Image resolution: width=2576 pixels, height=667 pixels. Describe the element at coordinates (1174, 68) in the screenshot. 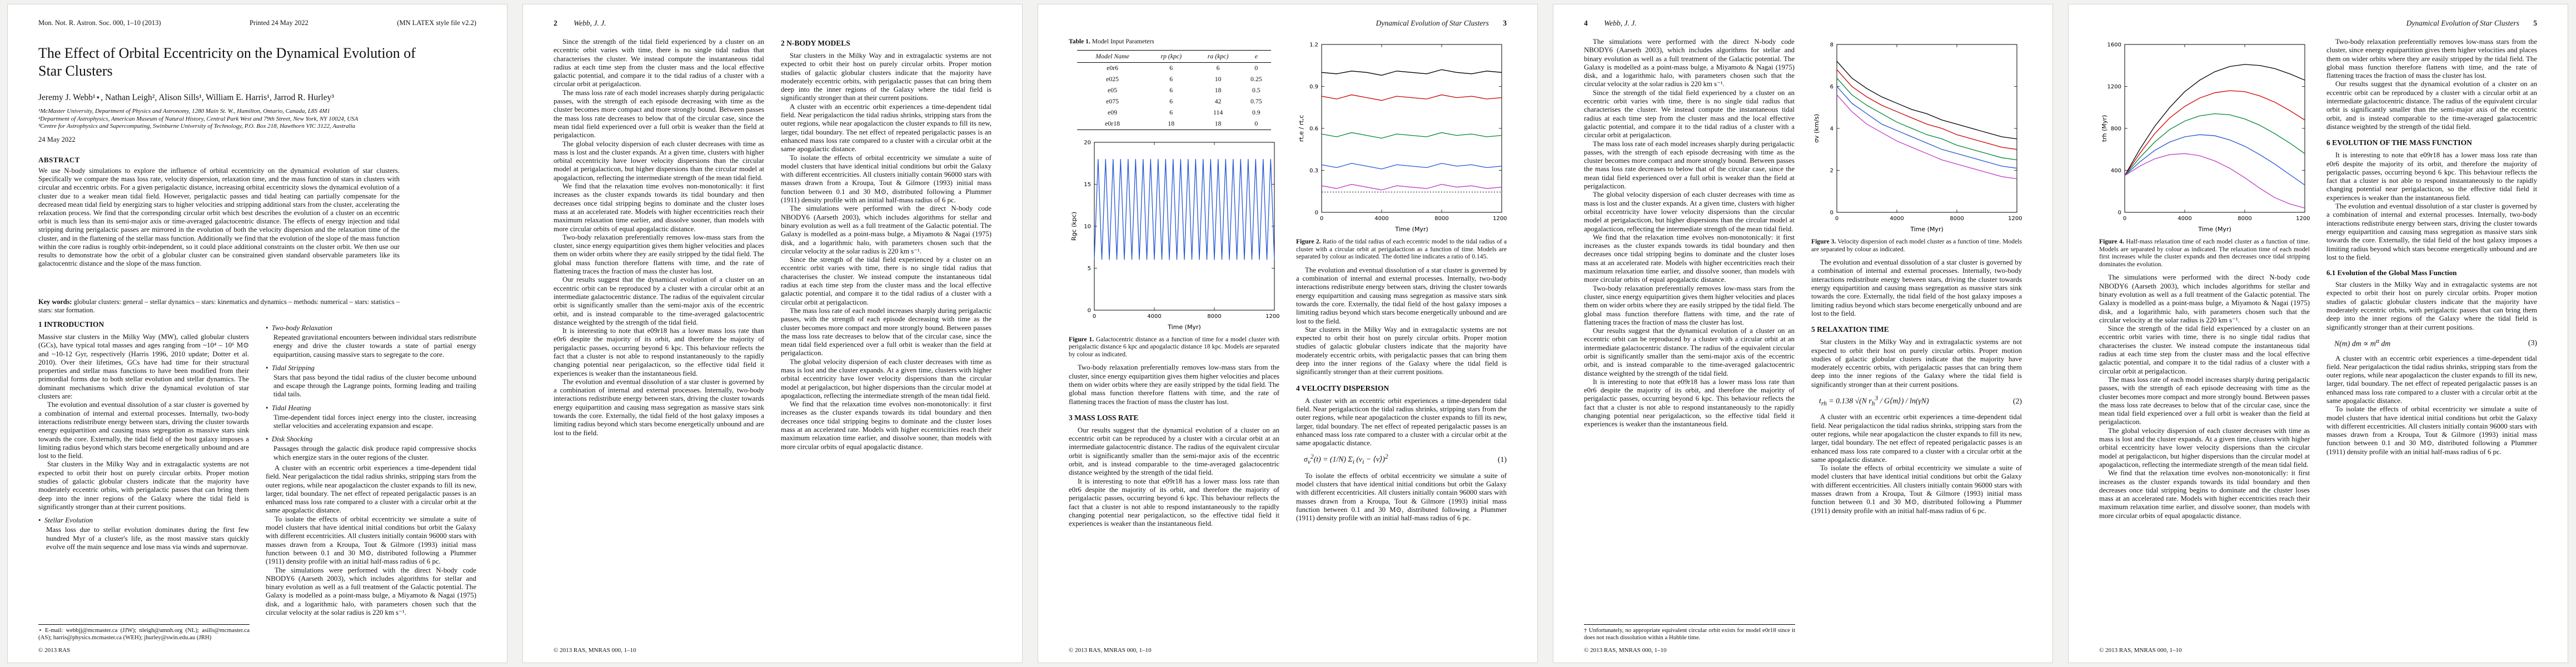

I see `table-row: e0r6 6 6 0` at that location.